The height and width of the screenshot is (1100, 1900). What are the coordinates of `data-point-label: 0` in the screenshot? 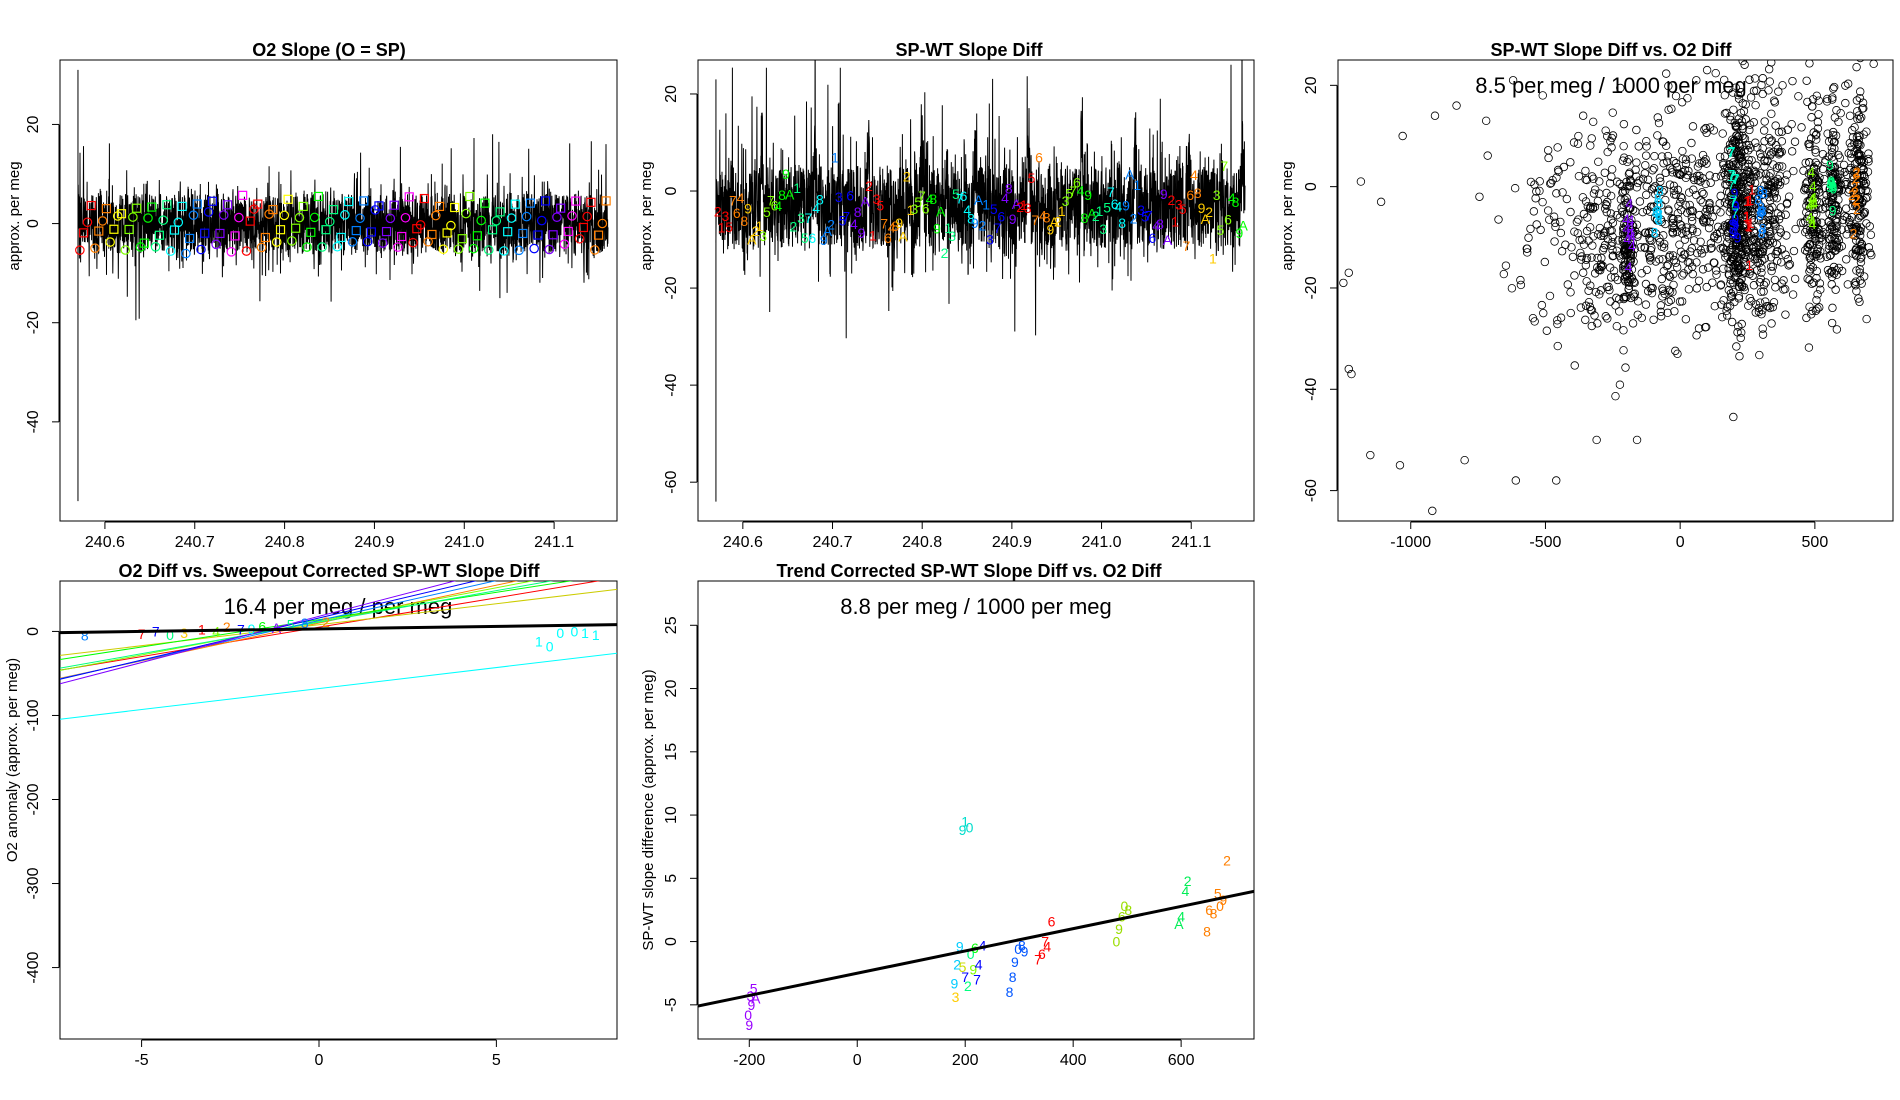 It's located at (970, 828).